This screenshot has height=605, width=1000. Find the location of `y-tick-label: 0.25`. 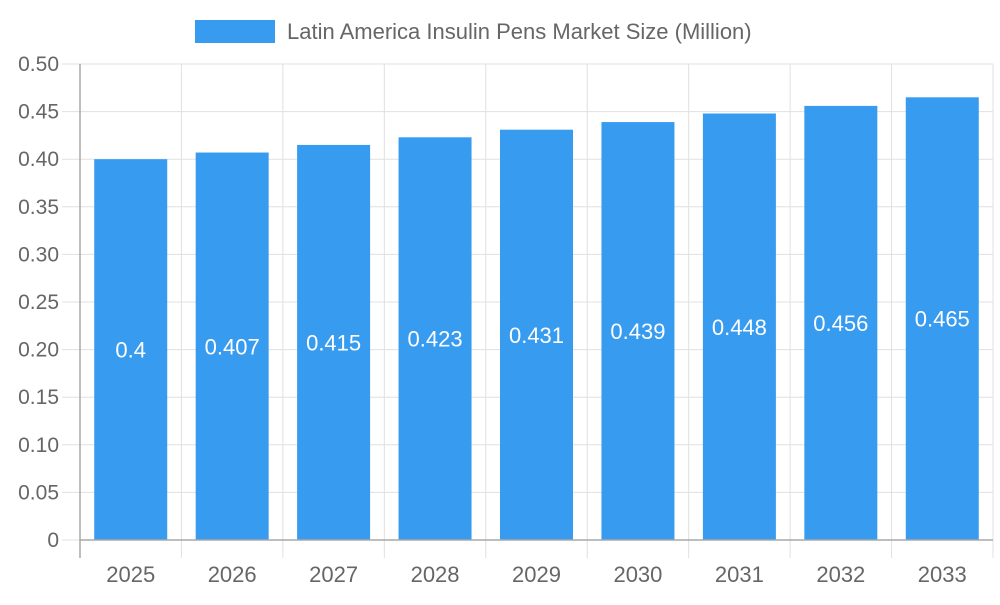

y-tick-label: 0.25 is located at coordinates (38, 302).